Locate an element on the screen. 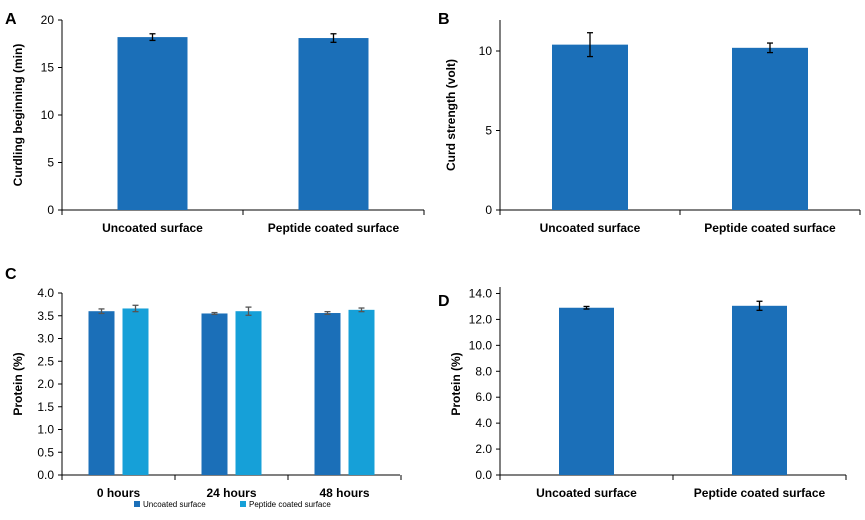 The width and height of the screenshot is (865, 520). x-tick-label: 24 hours is located at coordinates (231, 493).